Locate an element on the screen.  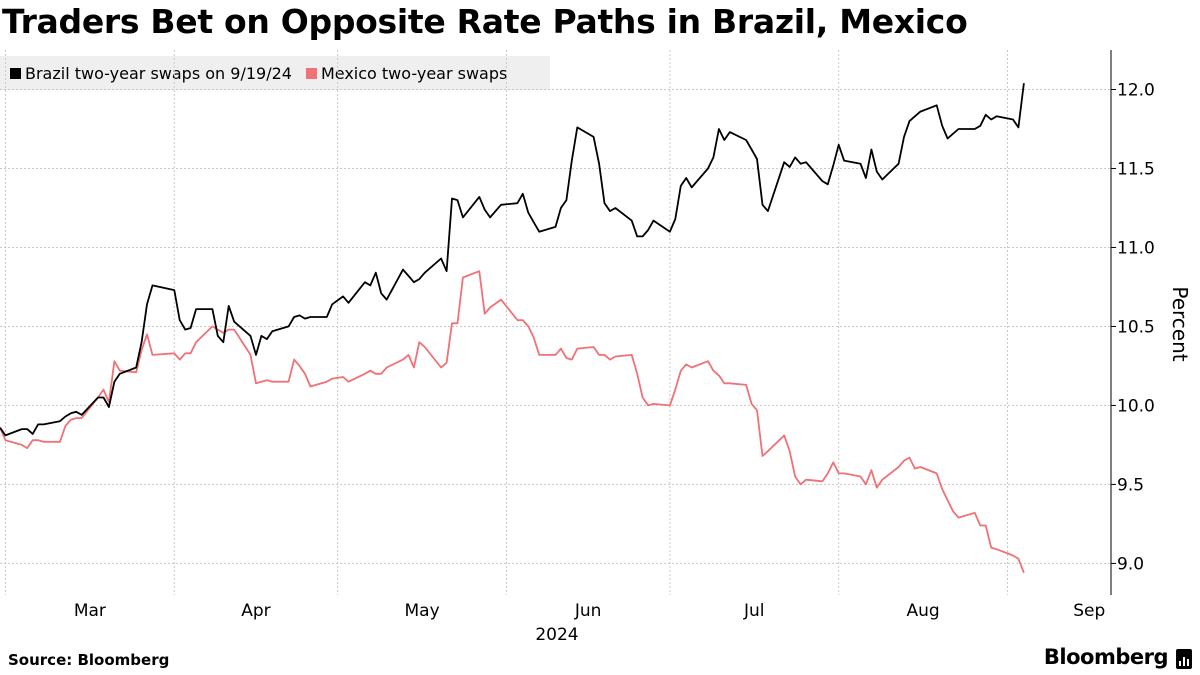
x-tick-label: Jul is located at coordinates (754, 611).